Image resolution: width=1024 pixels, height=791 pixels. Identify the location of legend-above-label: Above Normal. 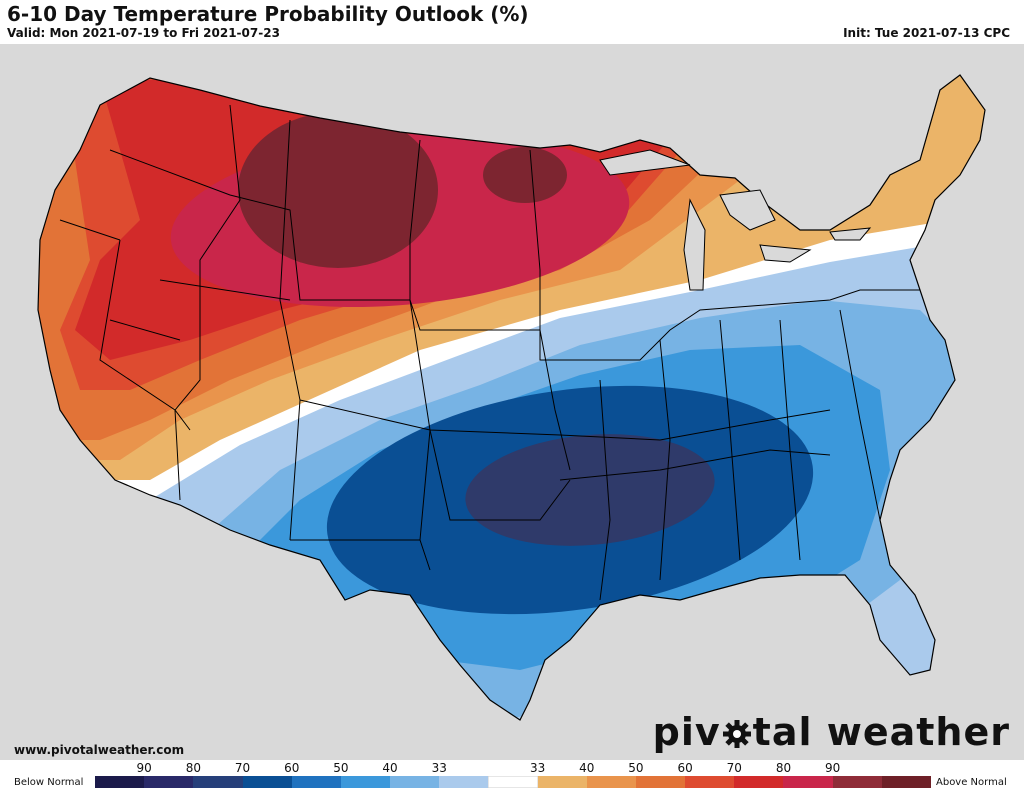
(971, 782).